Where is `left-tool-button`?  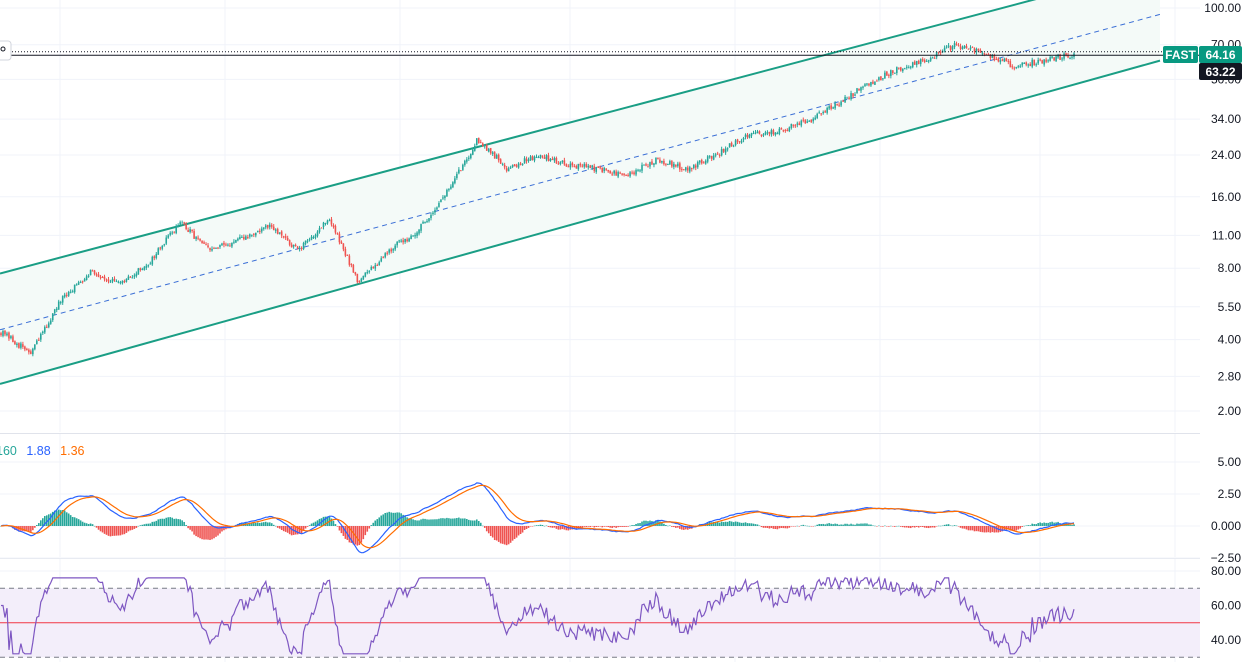
left-tool-button is located at coordinates (6, 50).